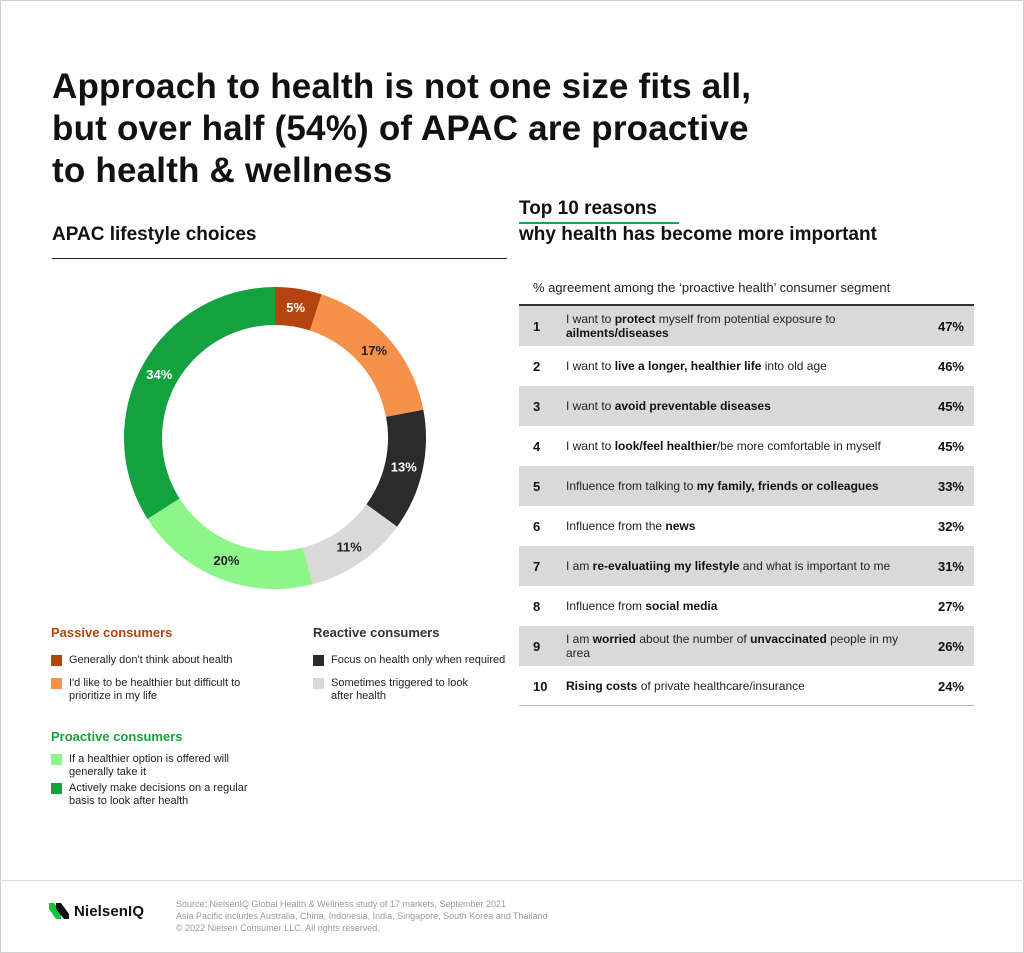 This screenshot has width=1024, height=953. What do you see at coordinates (950, 526) in the screenshot?
I see `reason-percent: 32%` at bounding box center [950, 526].